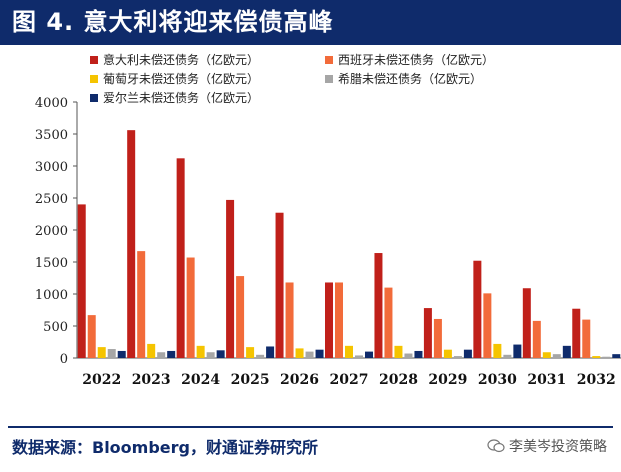 The height and width of the screenshot is (472, 621). Describe the element at coordinates (299, 380) in the screenshot. I see `x-tick-label: 2026` at that location.